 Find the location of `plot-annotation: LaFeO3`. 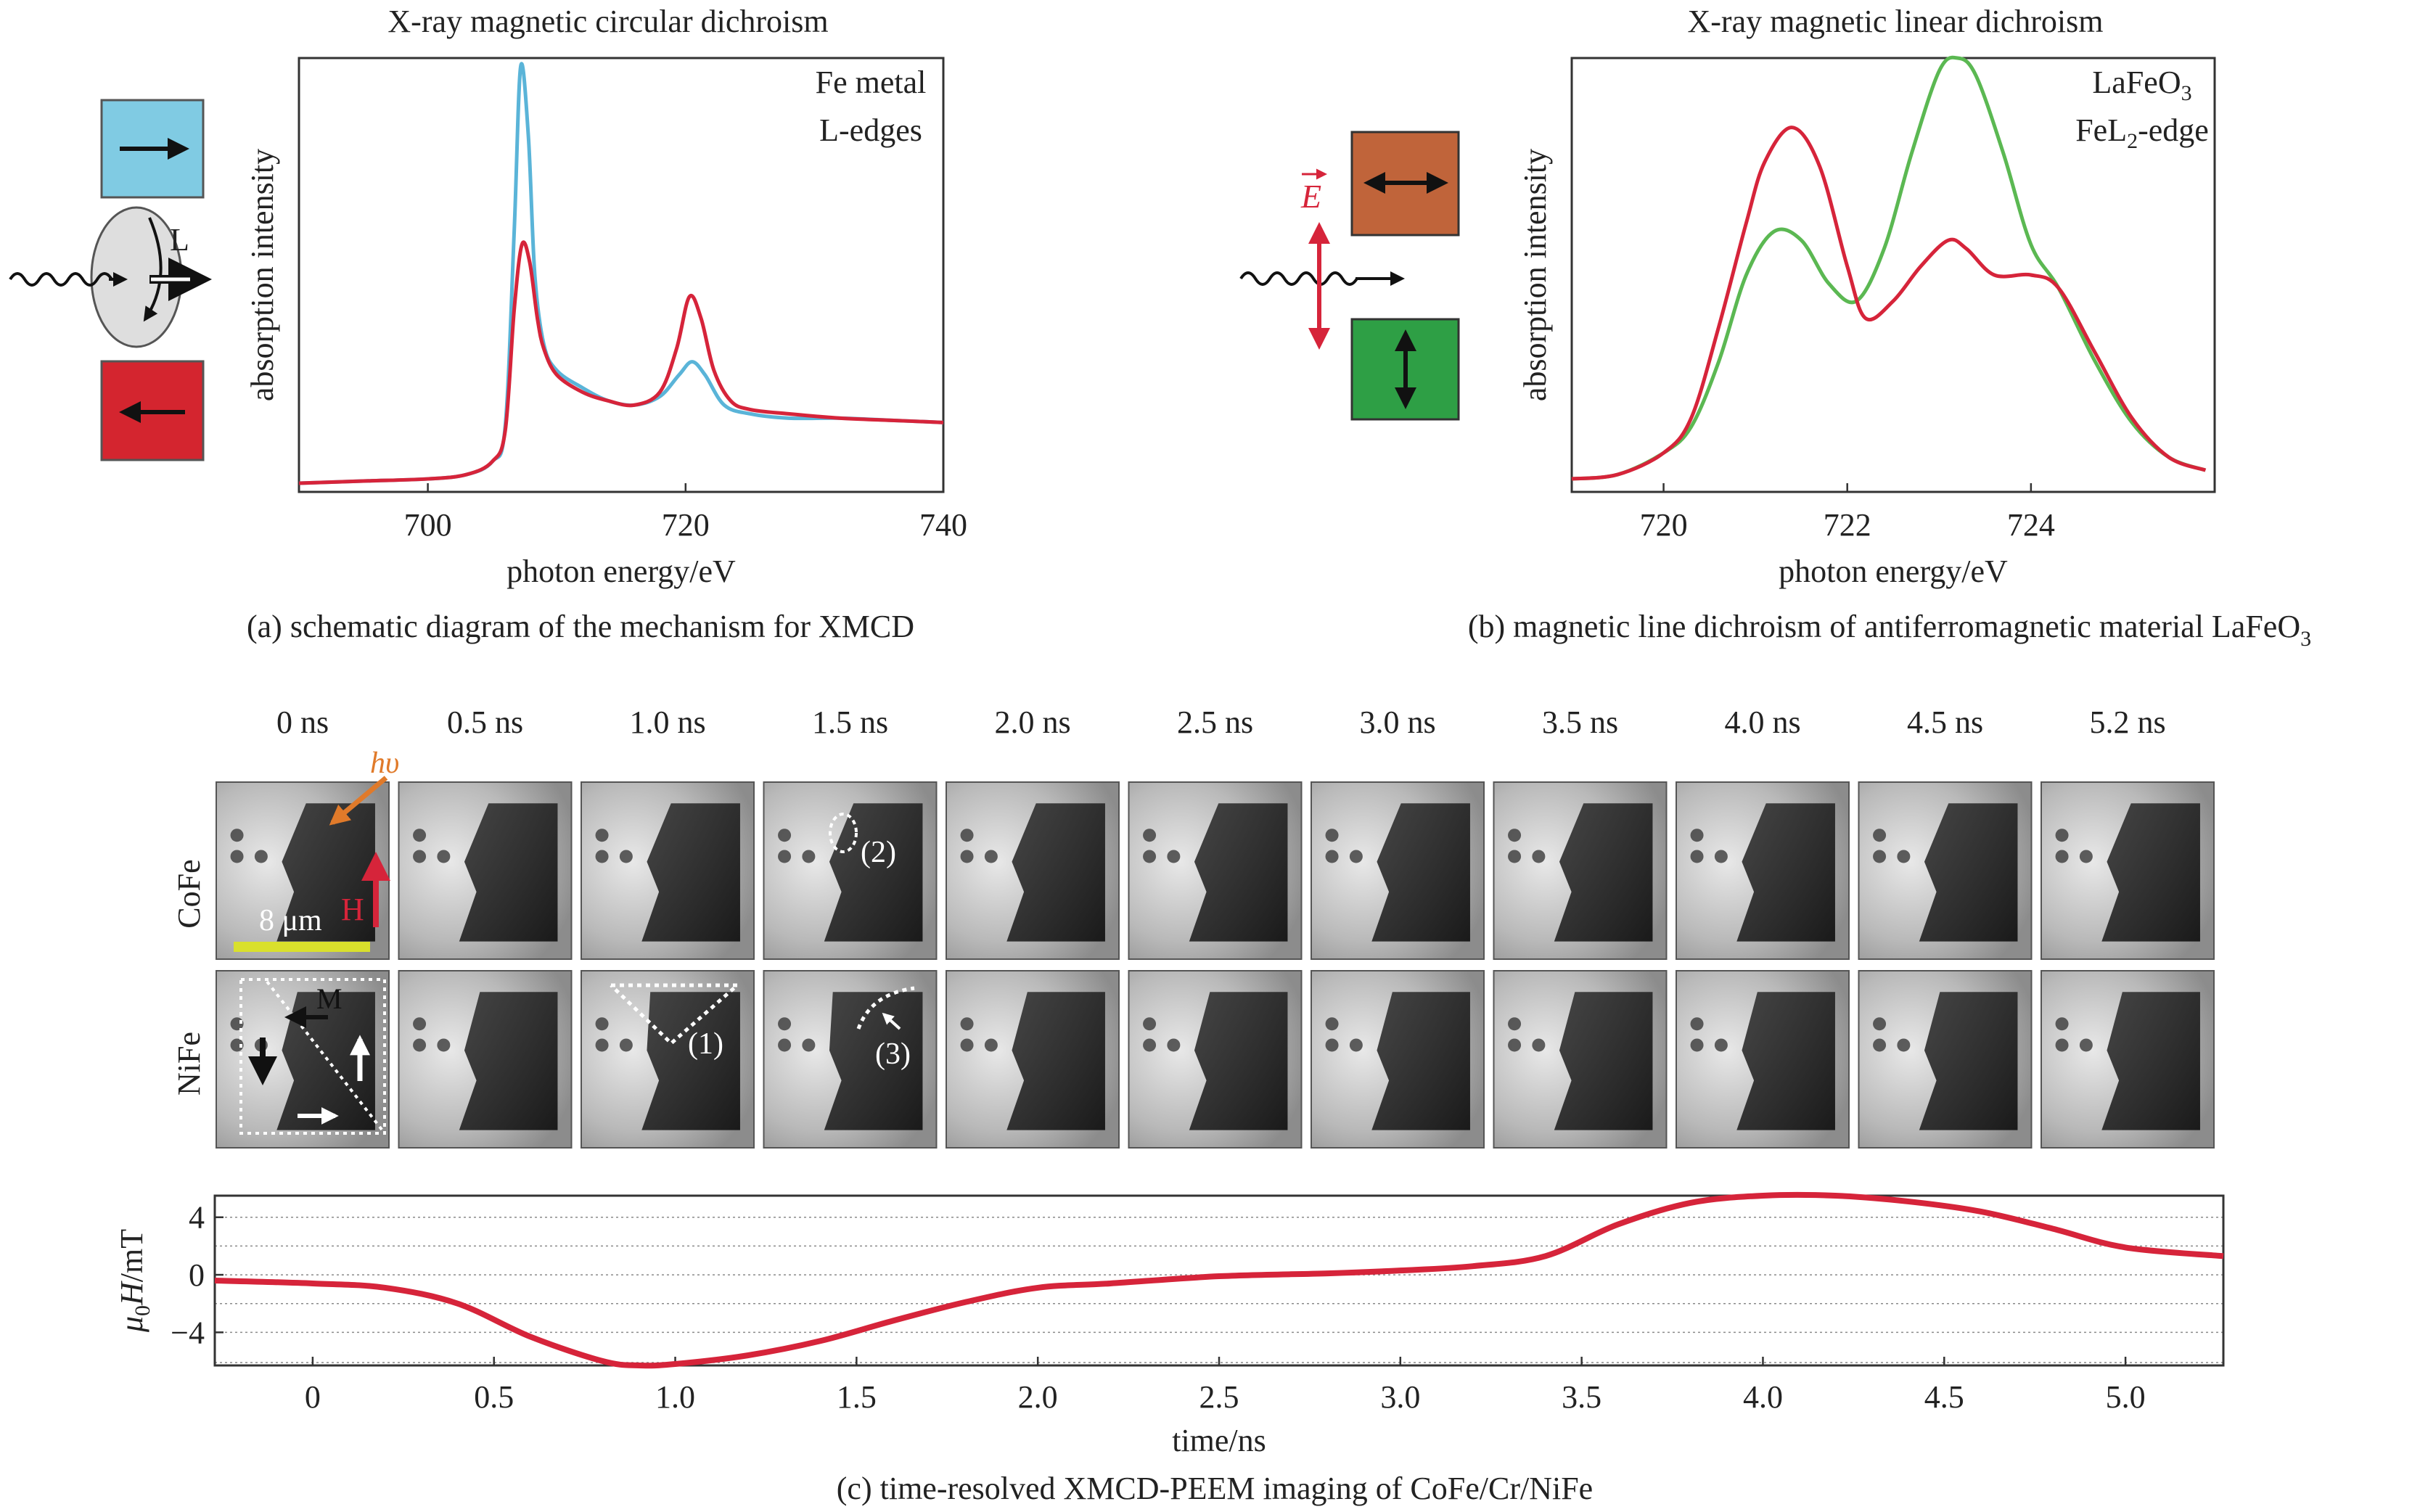

plot-annotation: LaFeO3 is located at coordinates (2141, 85).